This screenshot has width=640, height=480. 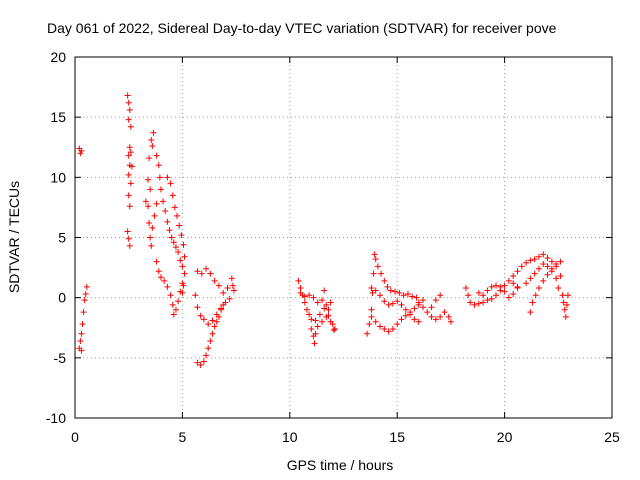 I want to click on y-tick-label: 5, so click(x=62, y=238).